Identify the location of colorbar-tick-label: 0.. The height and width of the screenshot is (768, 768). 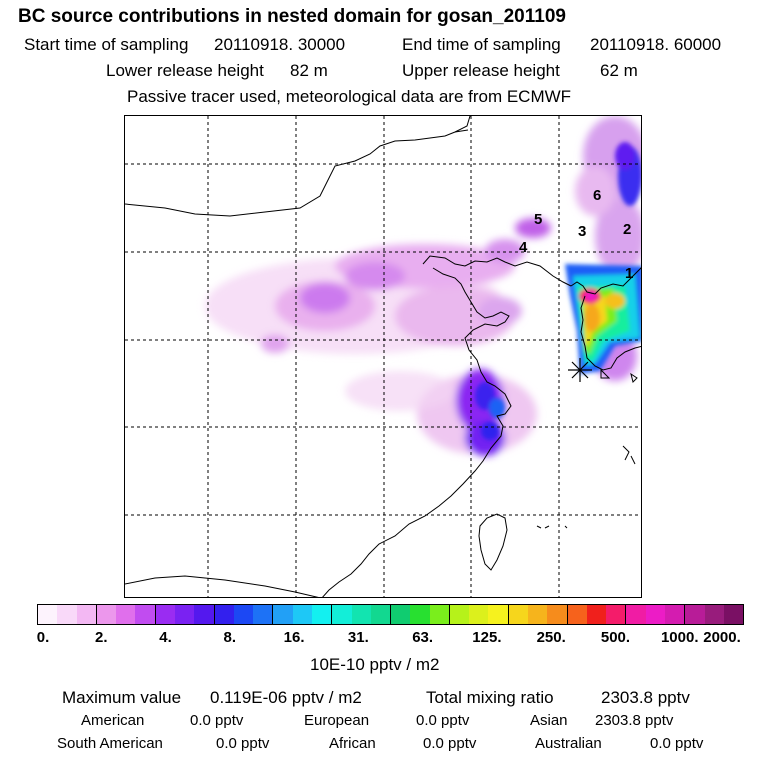
(43, 637).